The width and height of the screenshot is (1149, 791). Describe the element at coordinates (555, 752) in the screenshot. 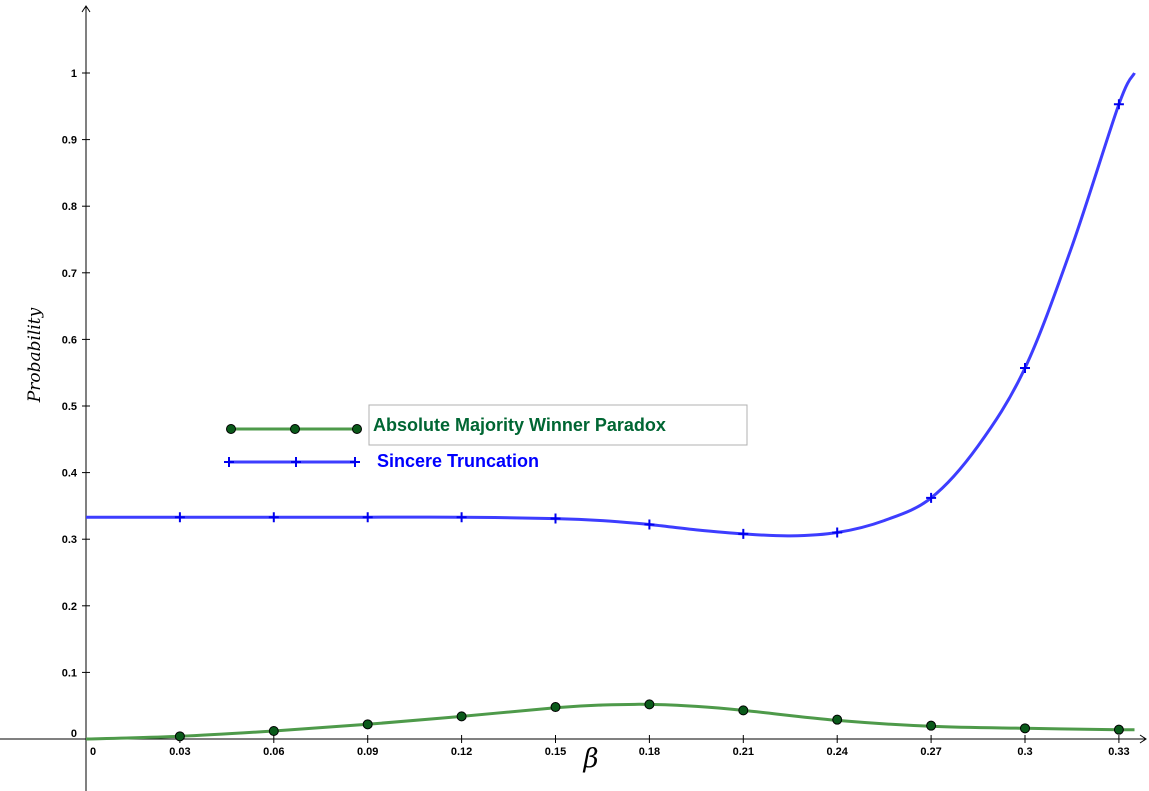

I see `x-tick-label: 0.15` at that location.